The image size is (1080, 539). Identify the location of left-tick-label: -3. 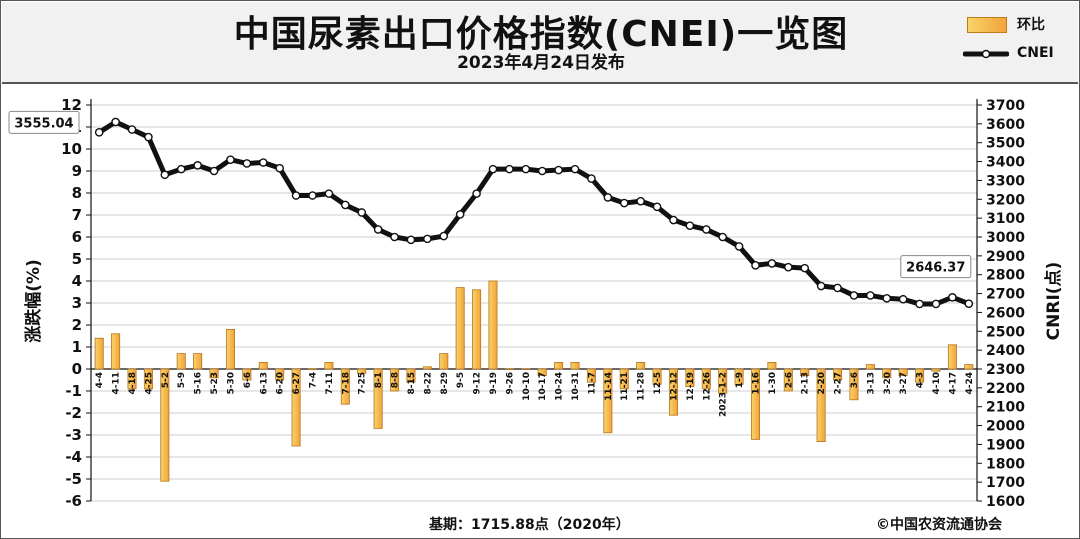
(73, 435).